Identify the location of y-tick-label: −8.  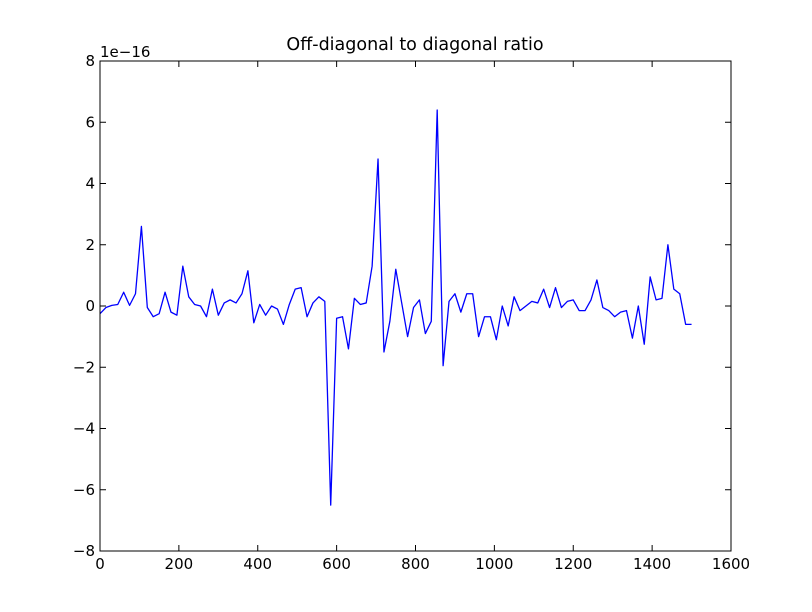
(84, 551).